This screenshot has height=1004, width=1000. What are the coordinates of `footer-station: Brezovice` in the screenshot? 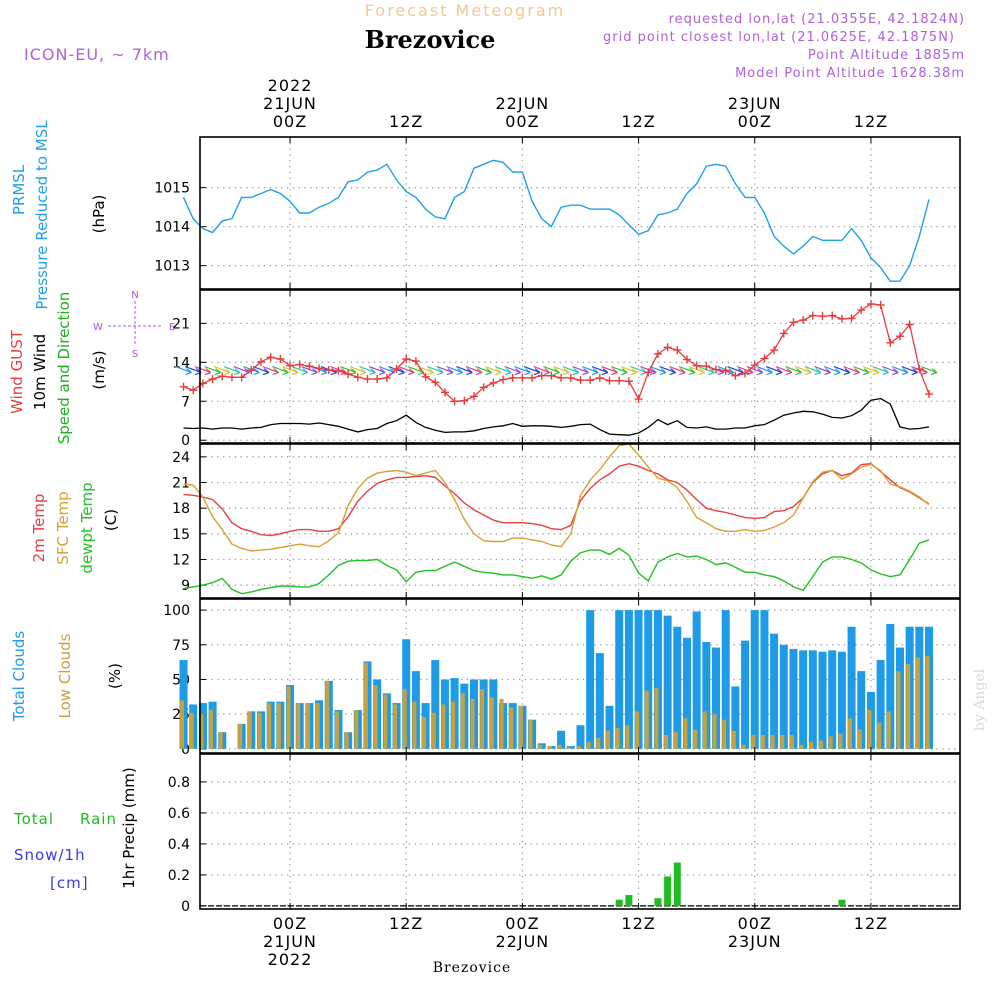 It's located at (472, 968).